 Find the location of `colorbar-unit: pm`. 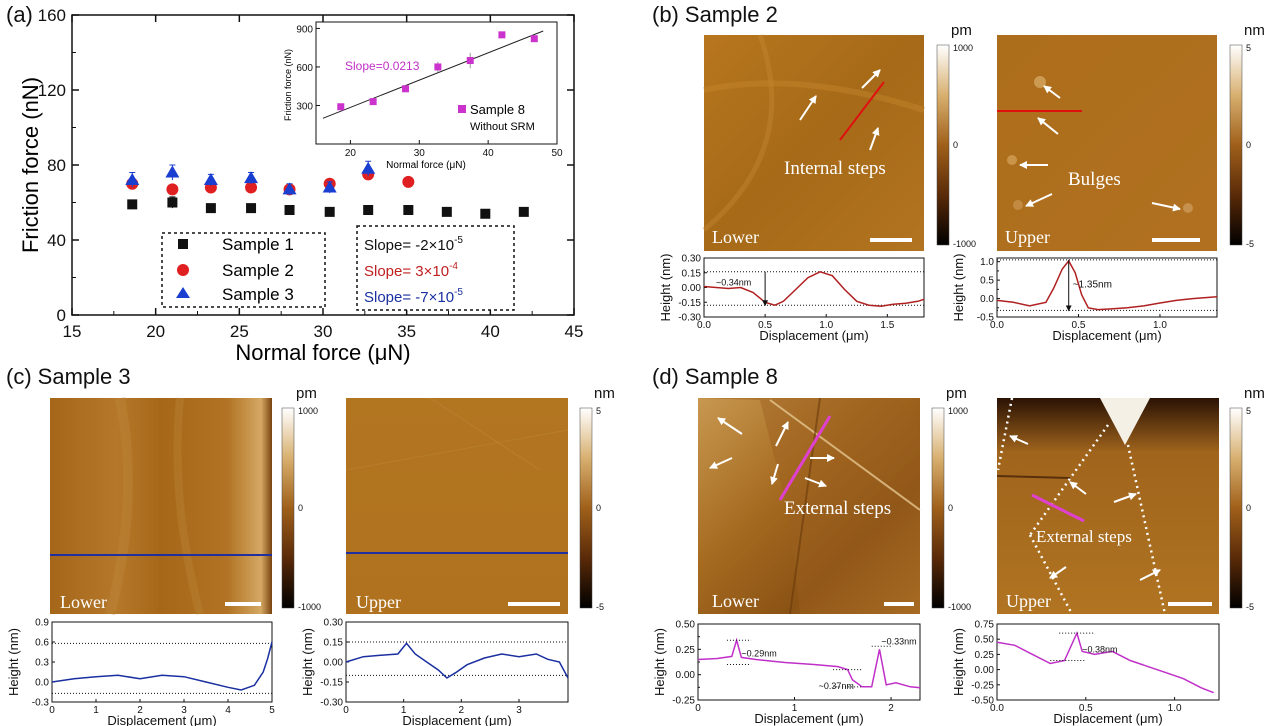

colorbar-unit: pm is located at coordinates (306, 393).